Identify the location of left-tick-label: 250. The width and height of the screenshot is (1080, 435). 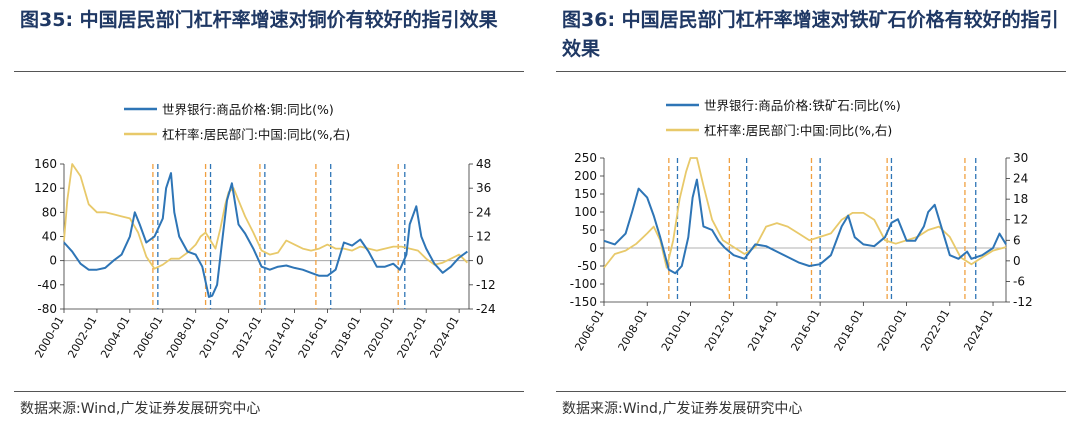
(585, 158).